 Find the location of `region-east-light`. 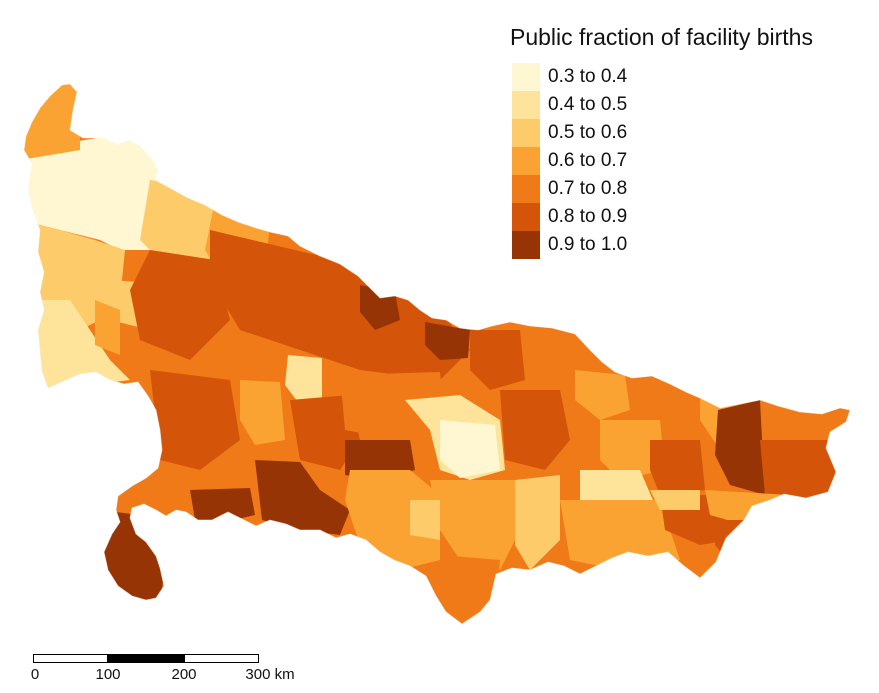

region-east-light is located at coordinates (602, 395).